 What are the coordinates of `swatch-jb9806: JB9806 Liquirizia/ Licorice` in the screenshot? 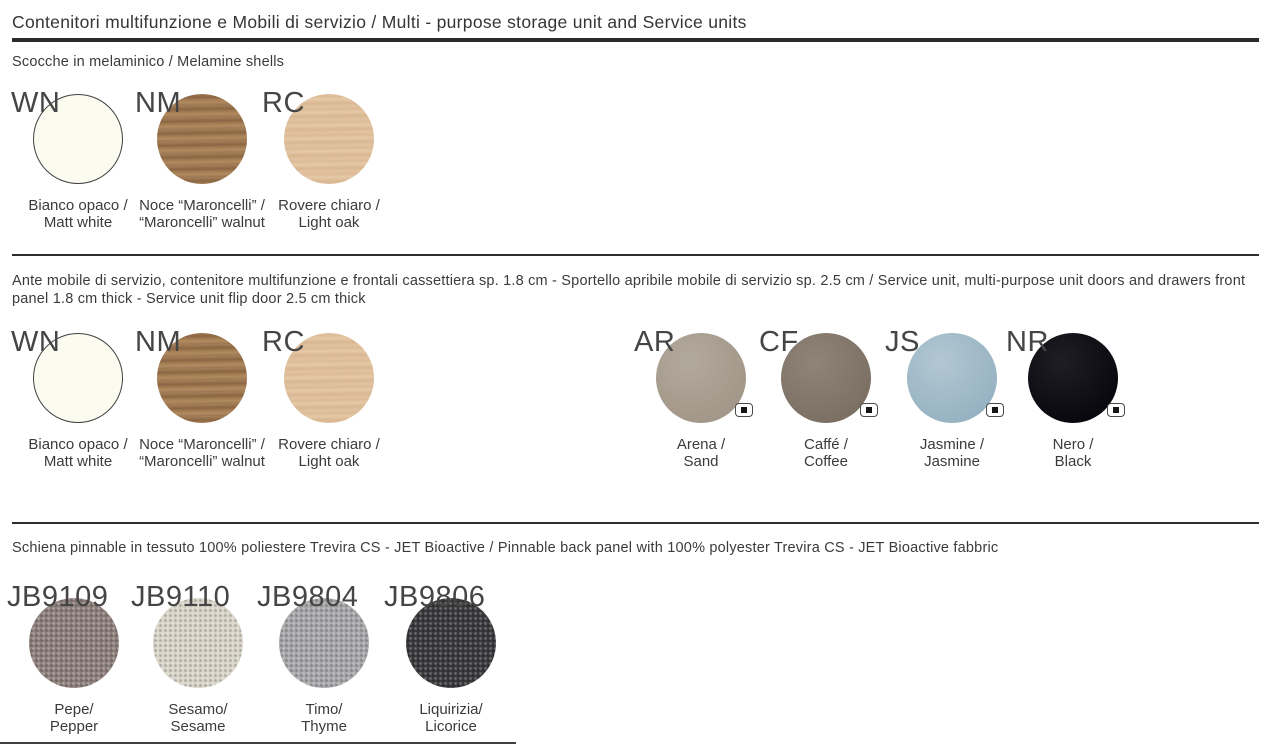 It's located at (450, 658).